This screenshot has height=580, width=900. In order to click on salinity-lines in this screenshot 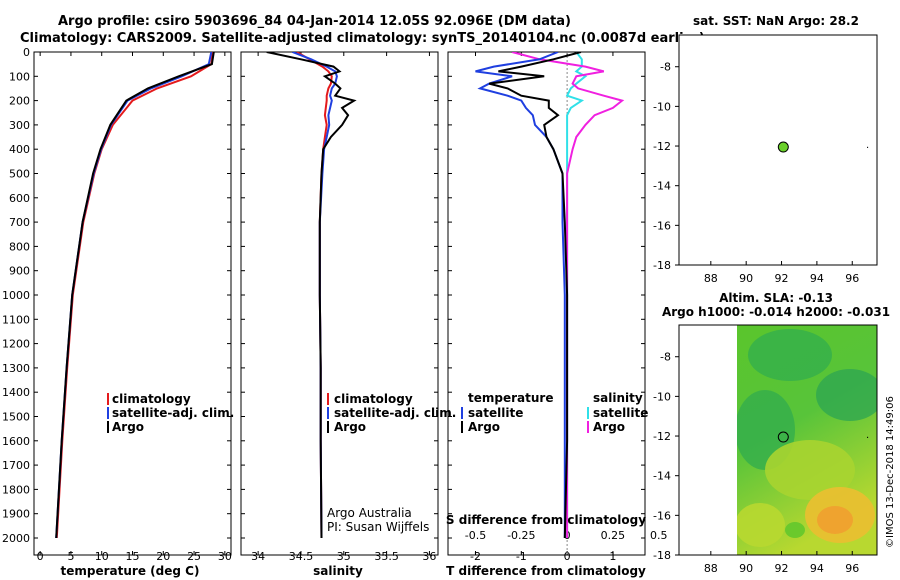, I will do `click(311, 295)`.